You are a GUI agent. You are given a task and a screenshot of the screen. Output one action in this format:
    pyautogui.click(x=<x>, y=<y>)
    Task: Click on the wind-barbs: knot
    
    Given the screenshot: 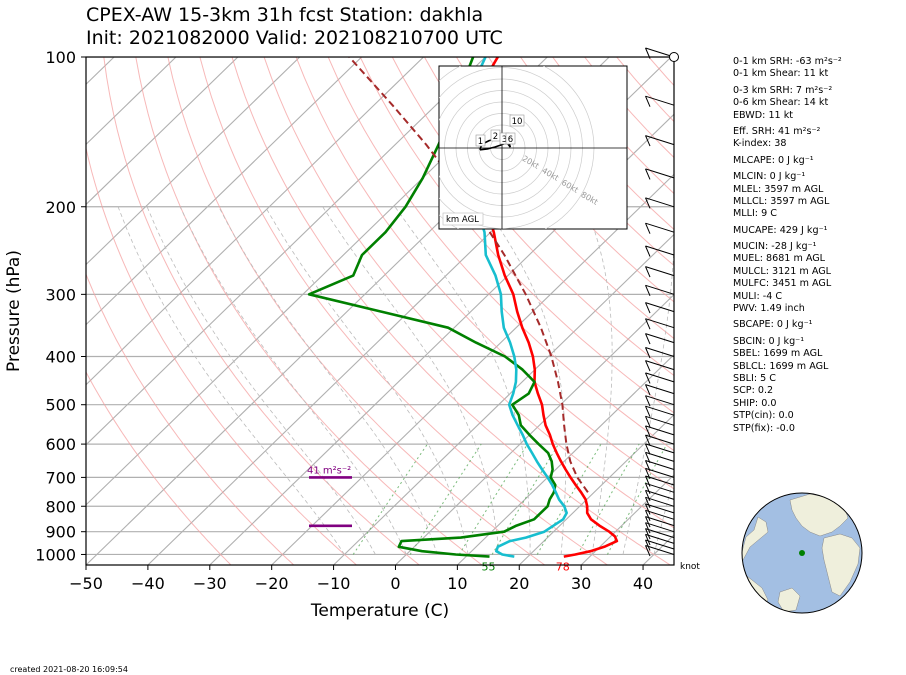 What is the action you would take?
    pyautogui.click(x=672, y=309)
    